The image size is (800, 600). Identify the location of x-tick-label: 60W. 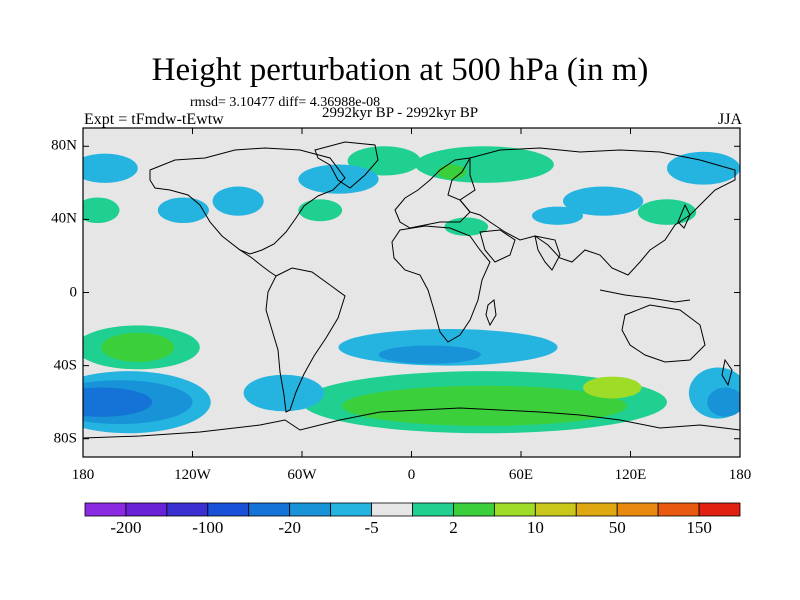
(302, 475).